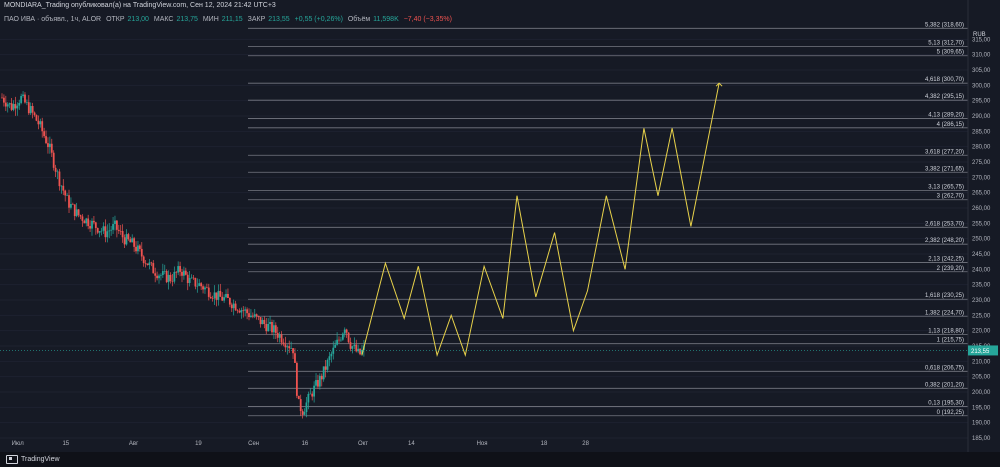 This screenshot has height=467, width=1000. I want to click on close-label: ЗАКР, so click(256, 19).